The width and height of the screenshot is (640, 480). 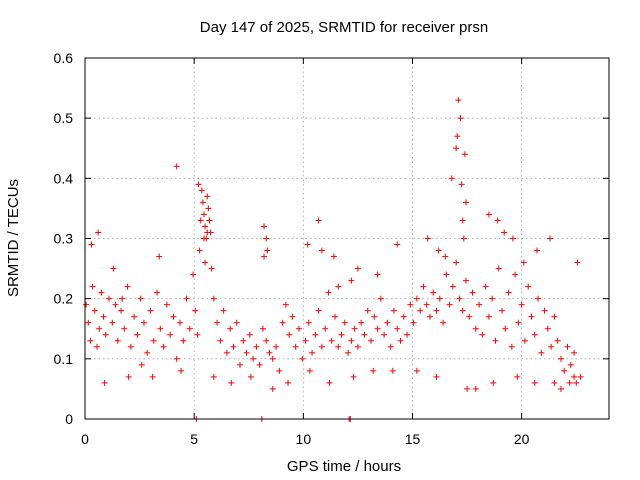 What do you see at coordinates (413, 439) in the screenshot?
I see `x-tick-label: 15` at bounding box center [413, 439].